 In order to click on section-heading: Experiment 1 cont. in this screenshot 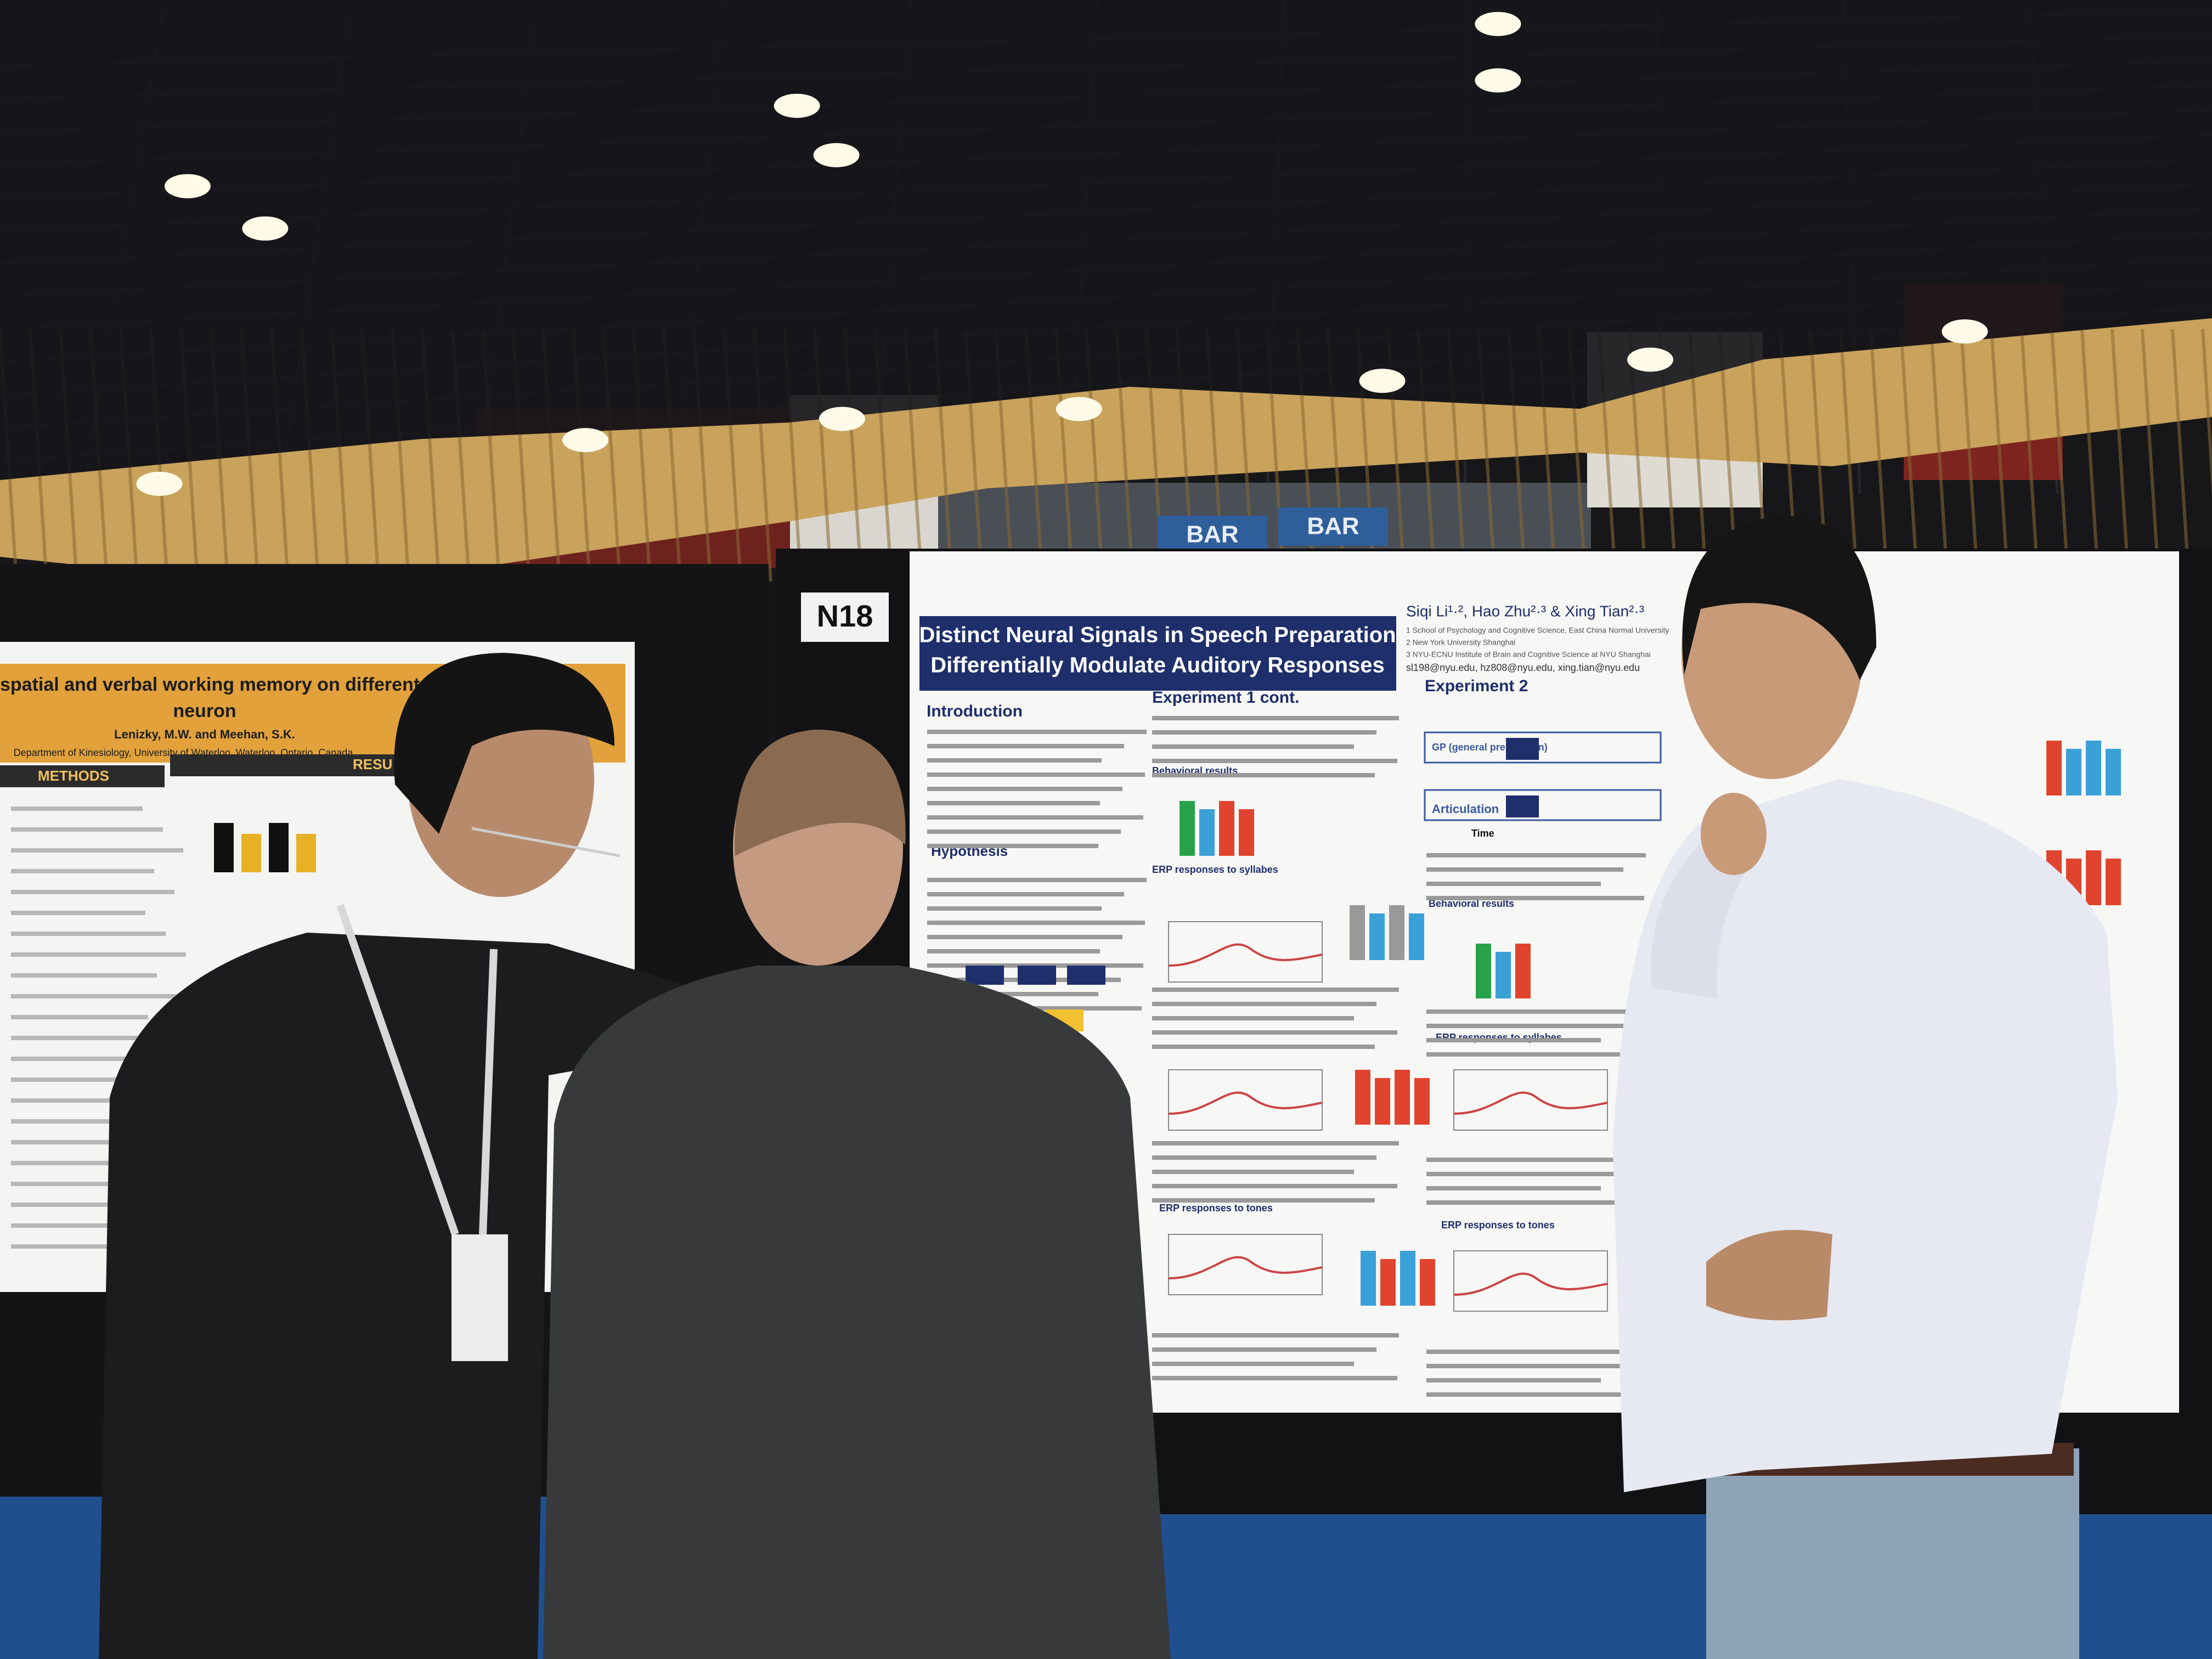, I will do `click(1225, 698)`.